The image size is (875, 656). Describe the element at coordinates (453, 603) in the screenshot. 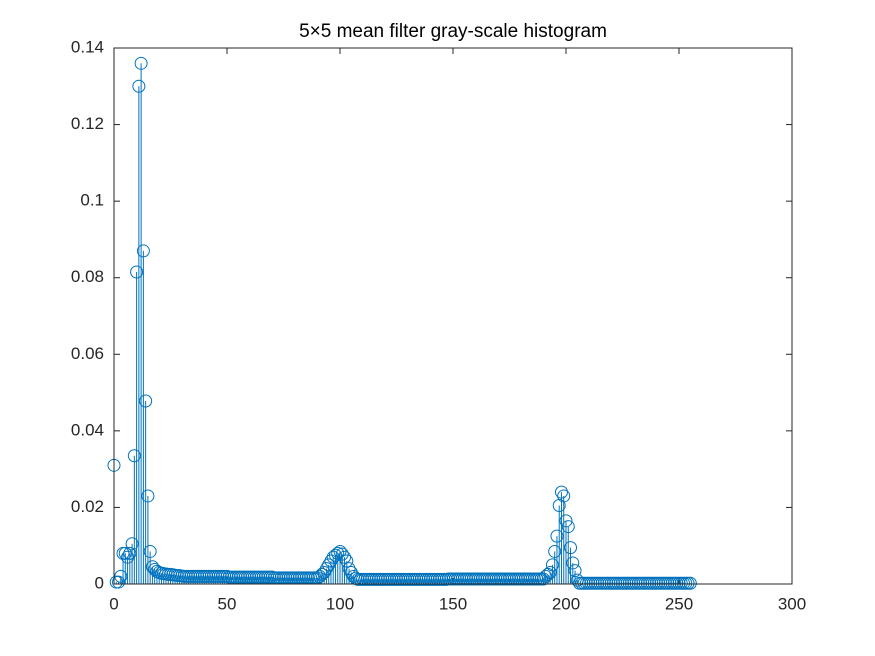

I see `x-tick-label: 150` at that location.